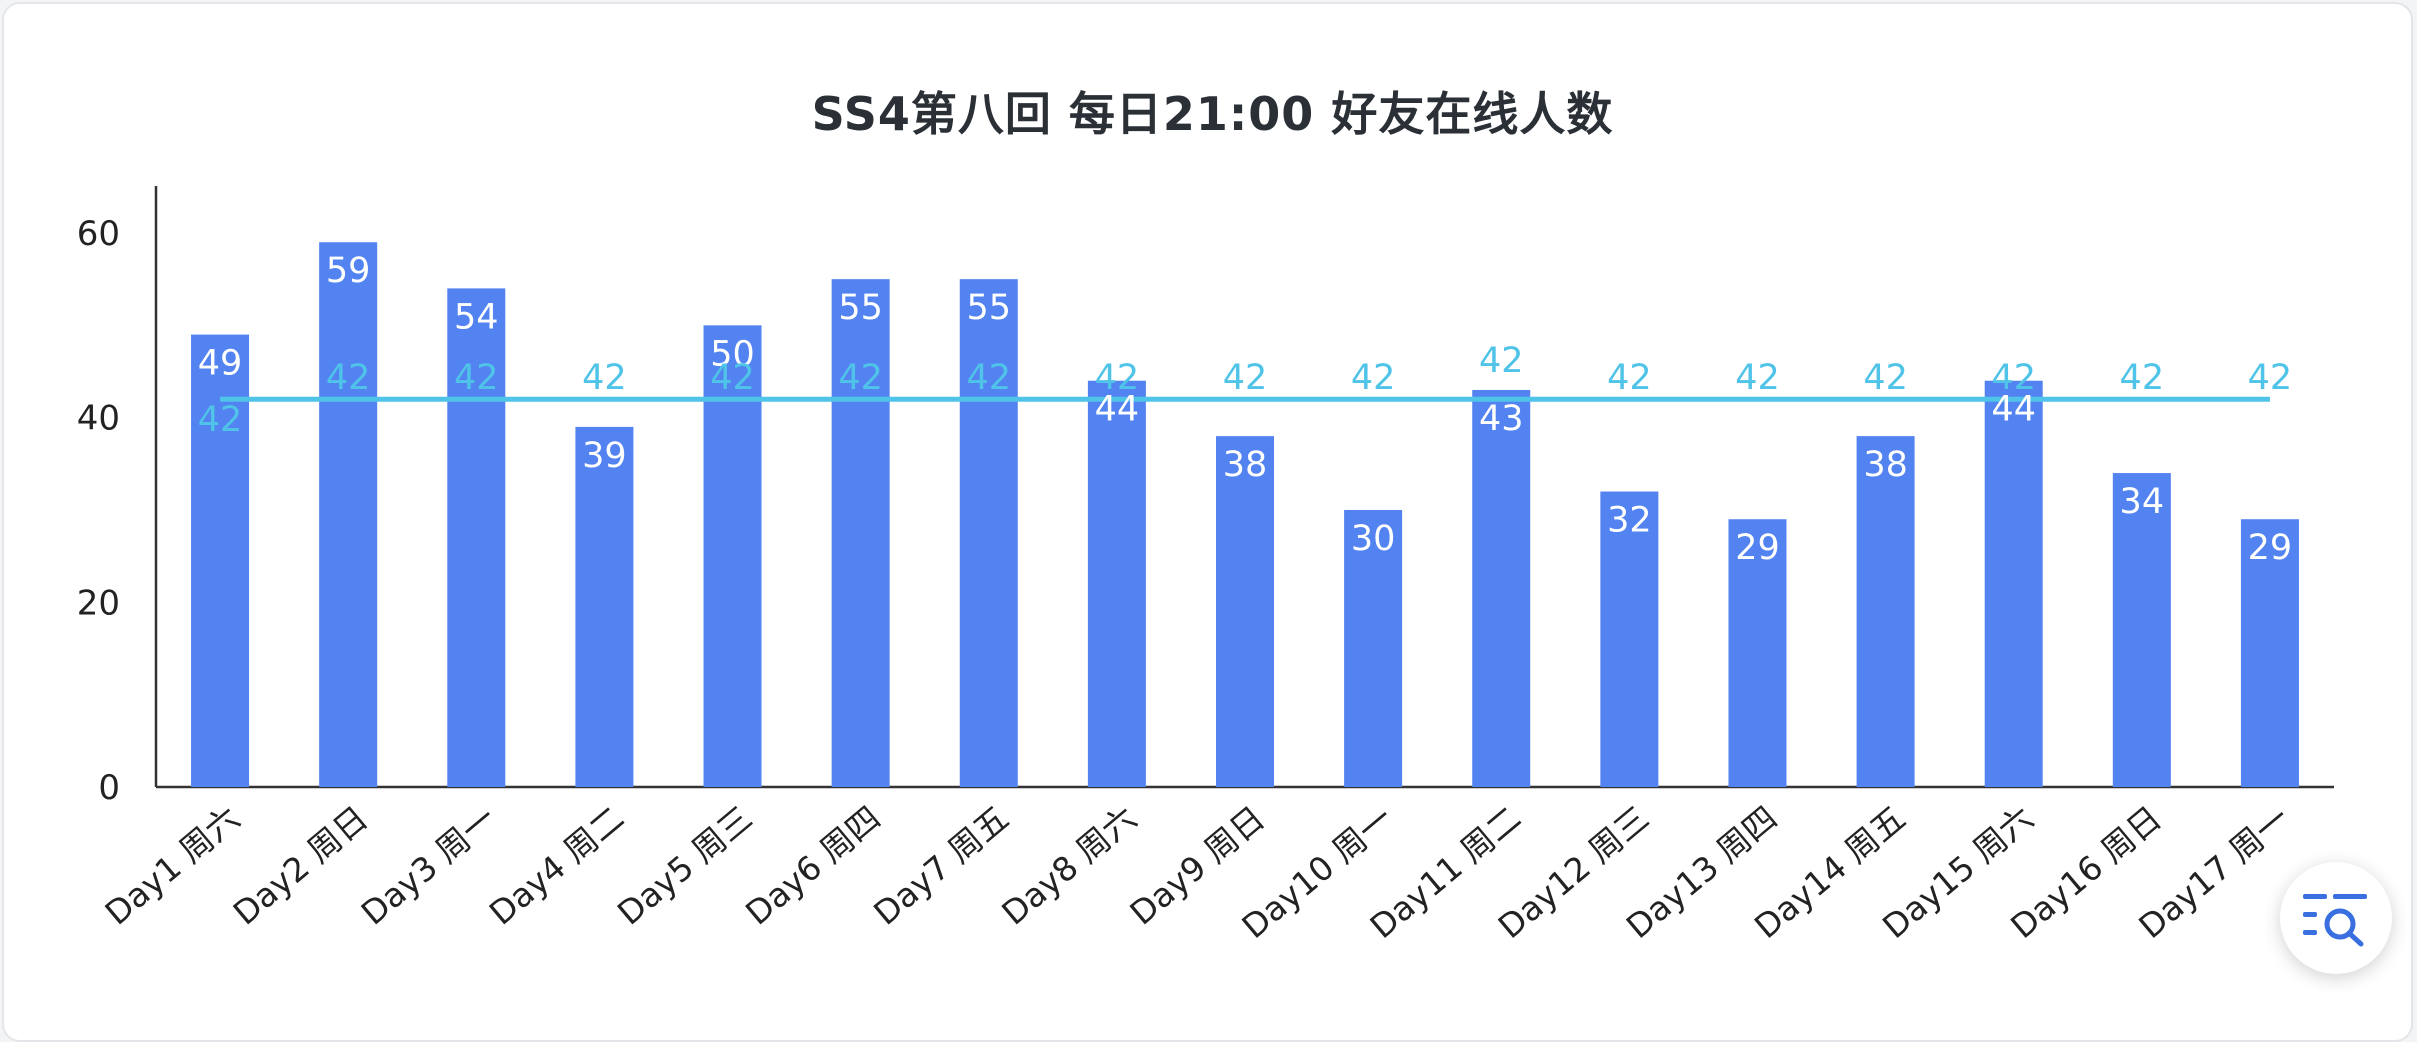 The width and height of the screenshot is (2417, 1042). I want to click on bar-value-label: 39, so click(604, 456).